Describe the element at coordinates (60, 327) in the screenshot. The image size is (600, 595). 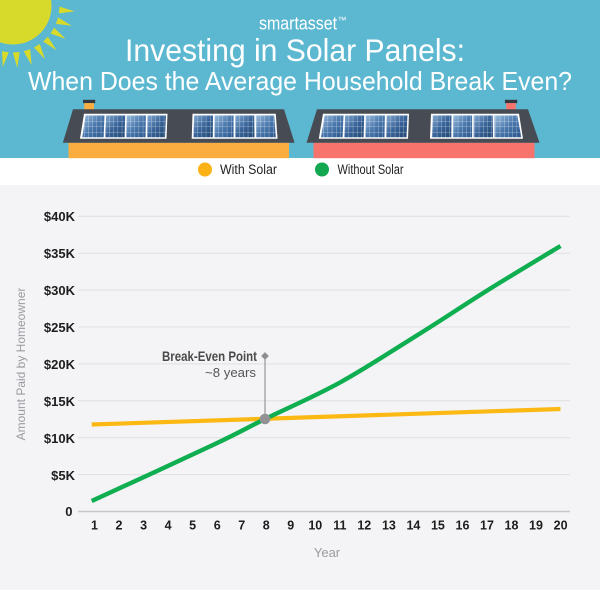
I see `svg-text: $25K` at that location.